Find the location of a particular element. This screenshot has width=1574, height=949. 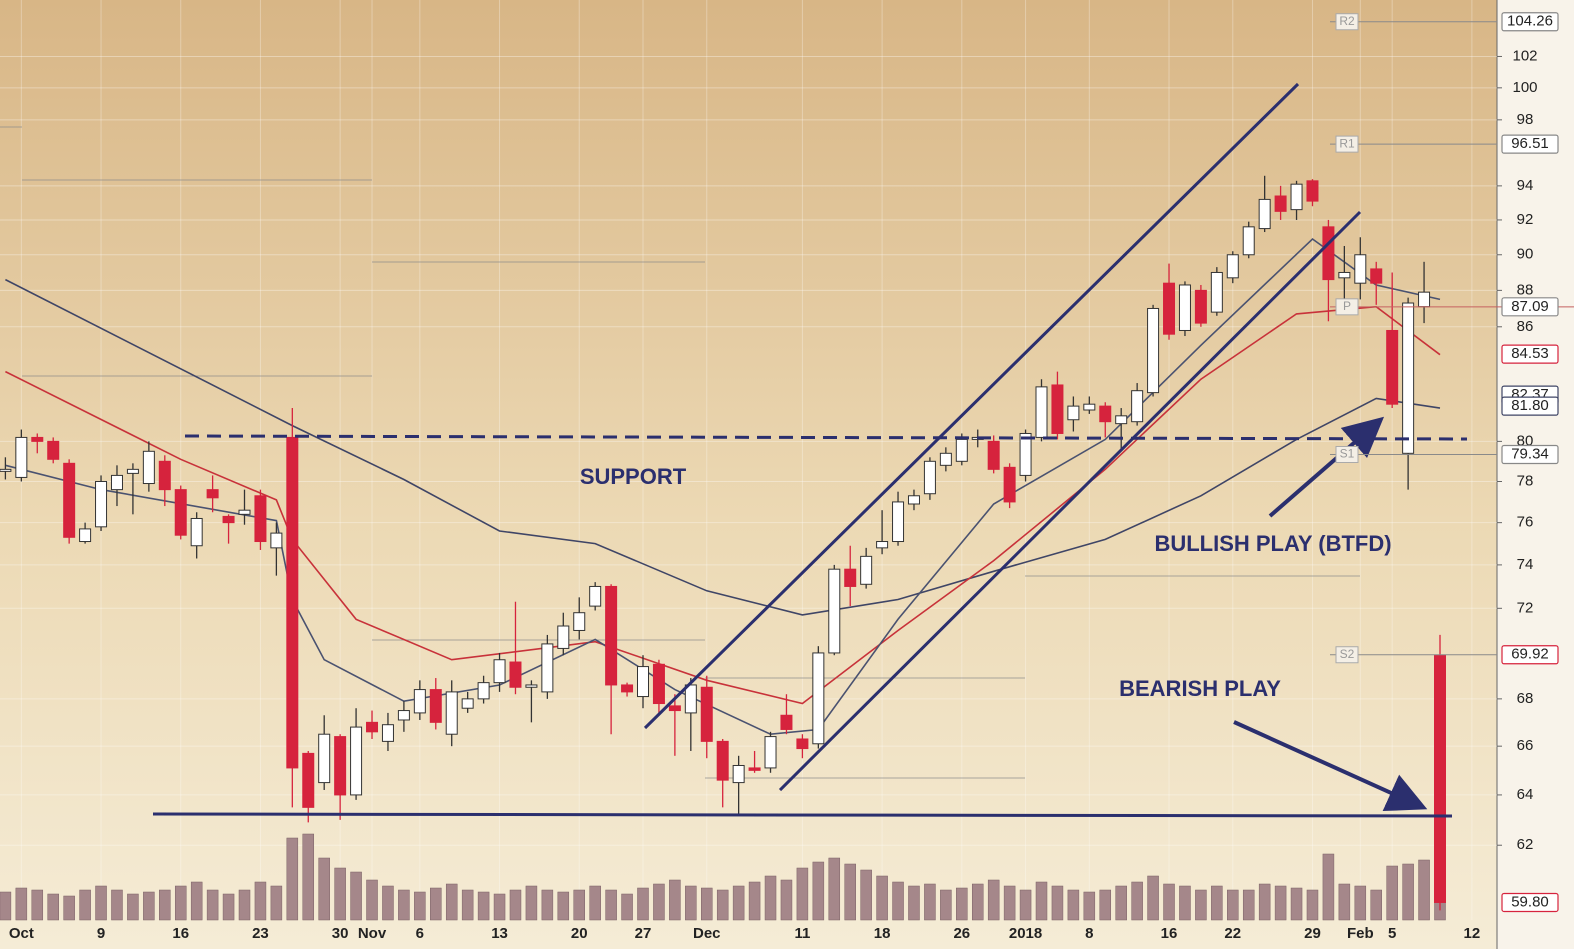

price-label: 79.34 is located at coordinates (1530, 453).